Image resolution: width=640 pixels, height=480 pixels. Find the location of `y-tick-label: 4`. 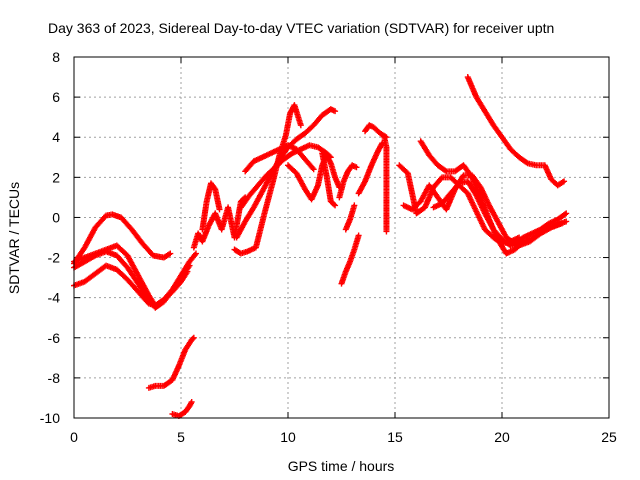

y-tick-label: 4 is located at coordinates (56, 137).